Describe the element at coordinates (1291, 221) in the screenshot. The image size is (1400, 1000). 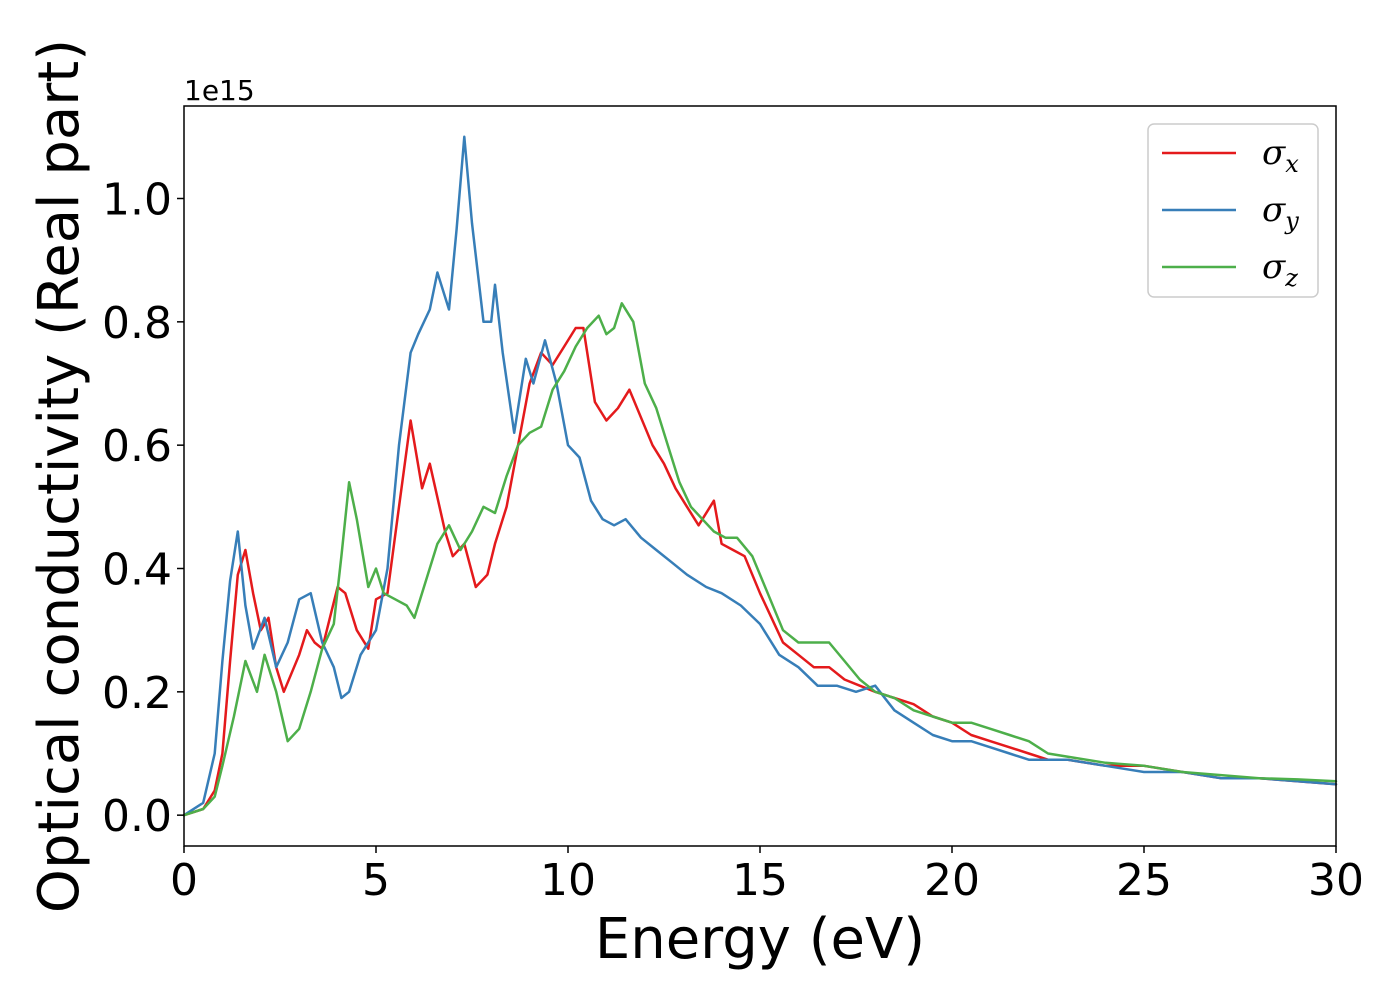
I see `legend-subscript: y` at that location.